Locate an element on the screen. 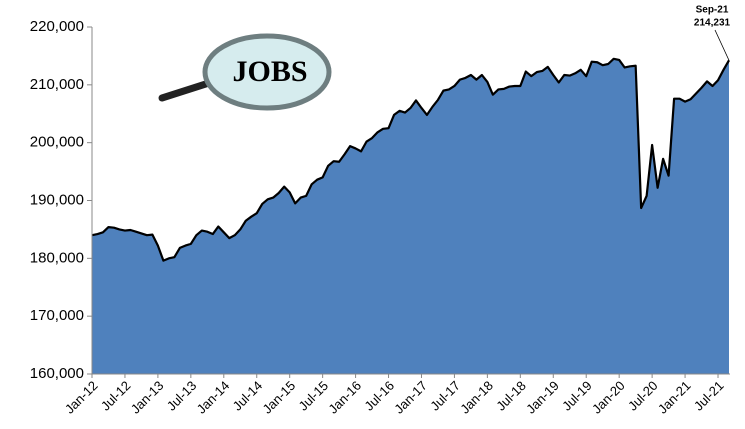 This screenshot has height=429, width=745. logo-lens is located at coordinates (267, 72).